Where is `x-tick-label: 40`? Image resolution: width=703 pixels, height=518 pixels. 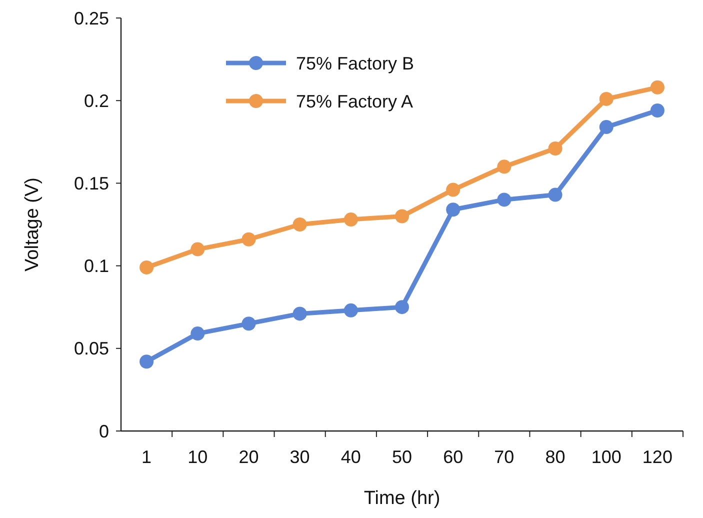 x-tick-label: 40 is located at coordinates (350, 457).